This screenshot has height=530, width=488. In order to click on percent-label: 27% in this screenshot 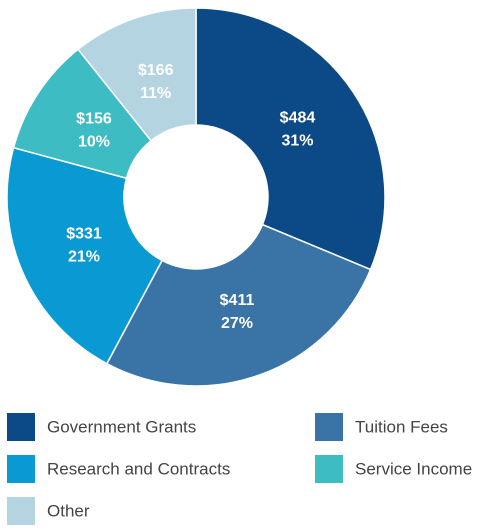, I will do `click(237, 323)`.